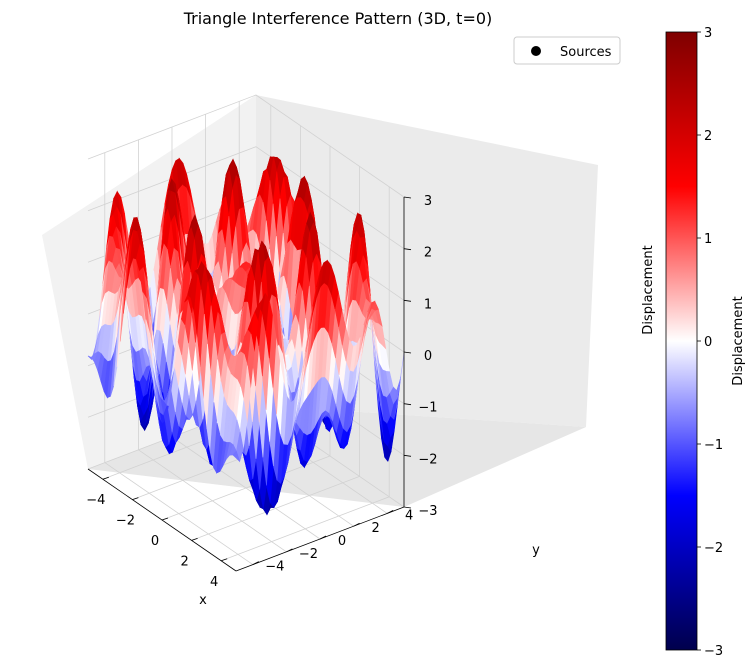 The width and height of the screenshot is (755, 666). I want to click on colorbar-tick-label: 3, so click(708, 33).